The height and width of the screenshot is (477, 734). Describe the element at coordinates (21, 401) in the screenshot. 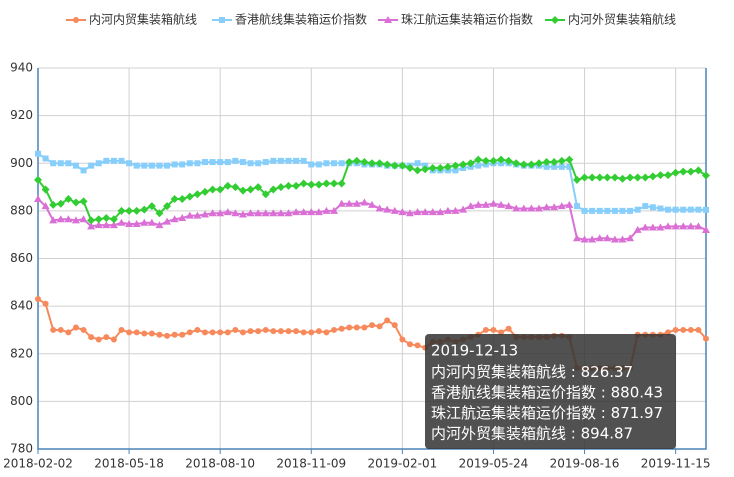

I see `y-tick-label: 800` at that location.